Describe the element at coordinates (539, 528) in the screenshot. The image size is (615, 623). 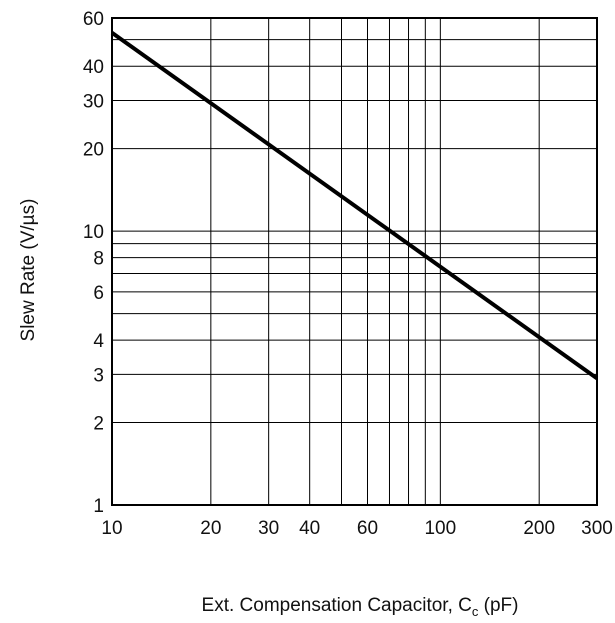
I see `x-tick-label: 200` at that location.